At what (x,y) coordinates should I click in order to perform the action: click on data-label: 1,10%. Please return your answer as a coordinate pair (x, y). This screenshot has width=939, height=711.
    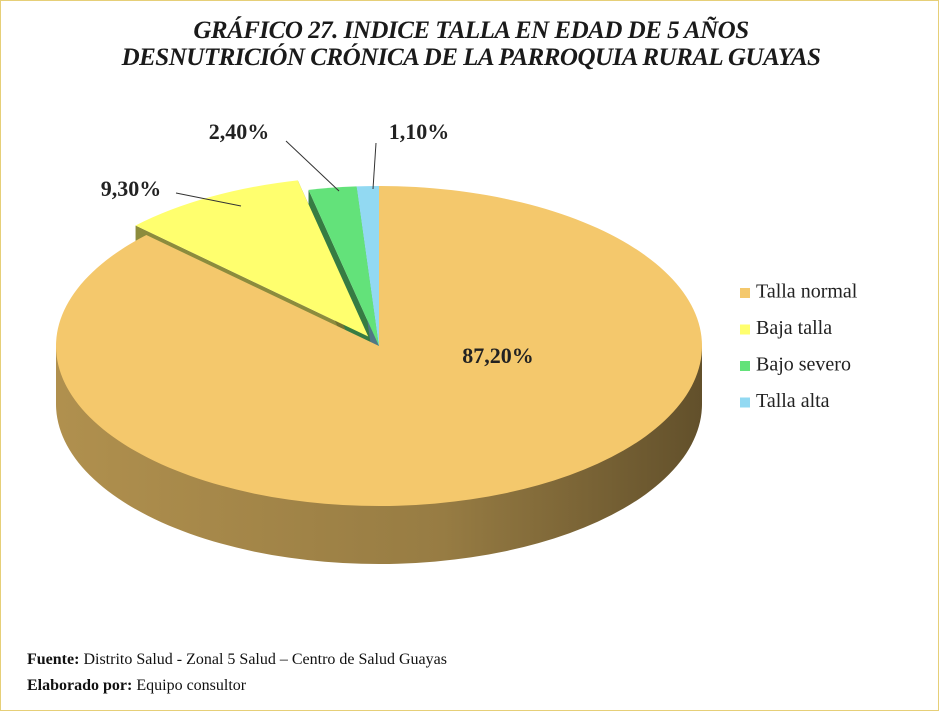
    Looking at the image, I should click on (419, 131).